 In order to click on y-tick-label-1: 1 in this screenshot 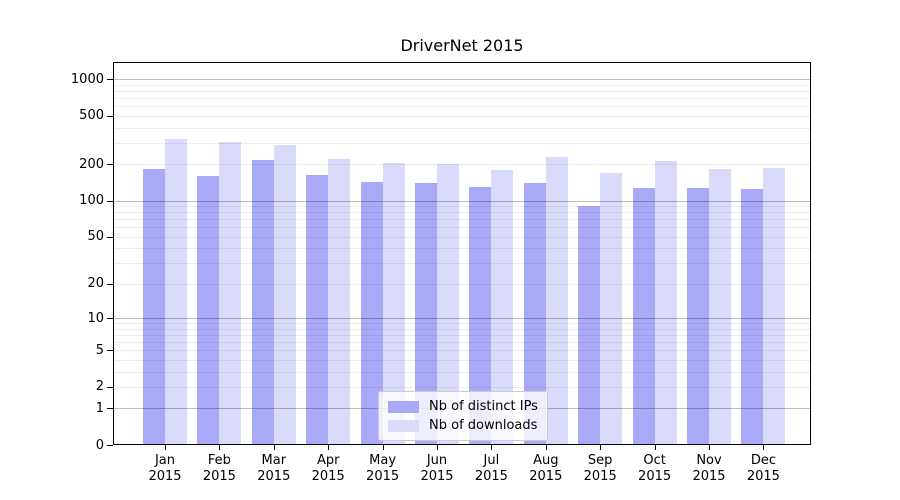, I will do `click(99, 408)`.